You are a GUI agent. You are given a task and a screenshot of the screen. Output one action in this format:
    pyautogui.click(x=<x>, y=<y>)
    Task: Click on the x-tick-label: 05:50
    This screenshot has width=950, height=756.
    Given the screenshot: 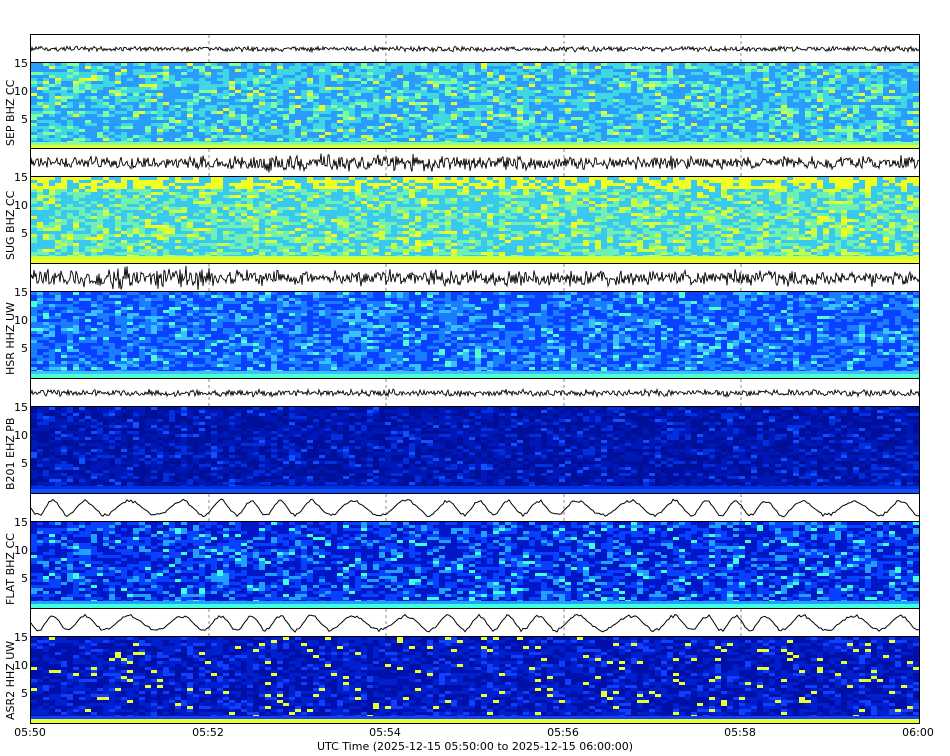 What is the action you would take?
    pyautogui.click(x=30, y=732)
    